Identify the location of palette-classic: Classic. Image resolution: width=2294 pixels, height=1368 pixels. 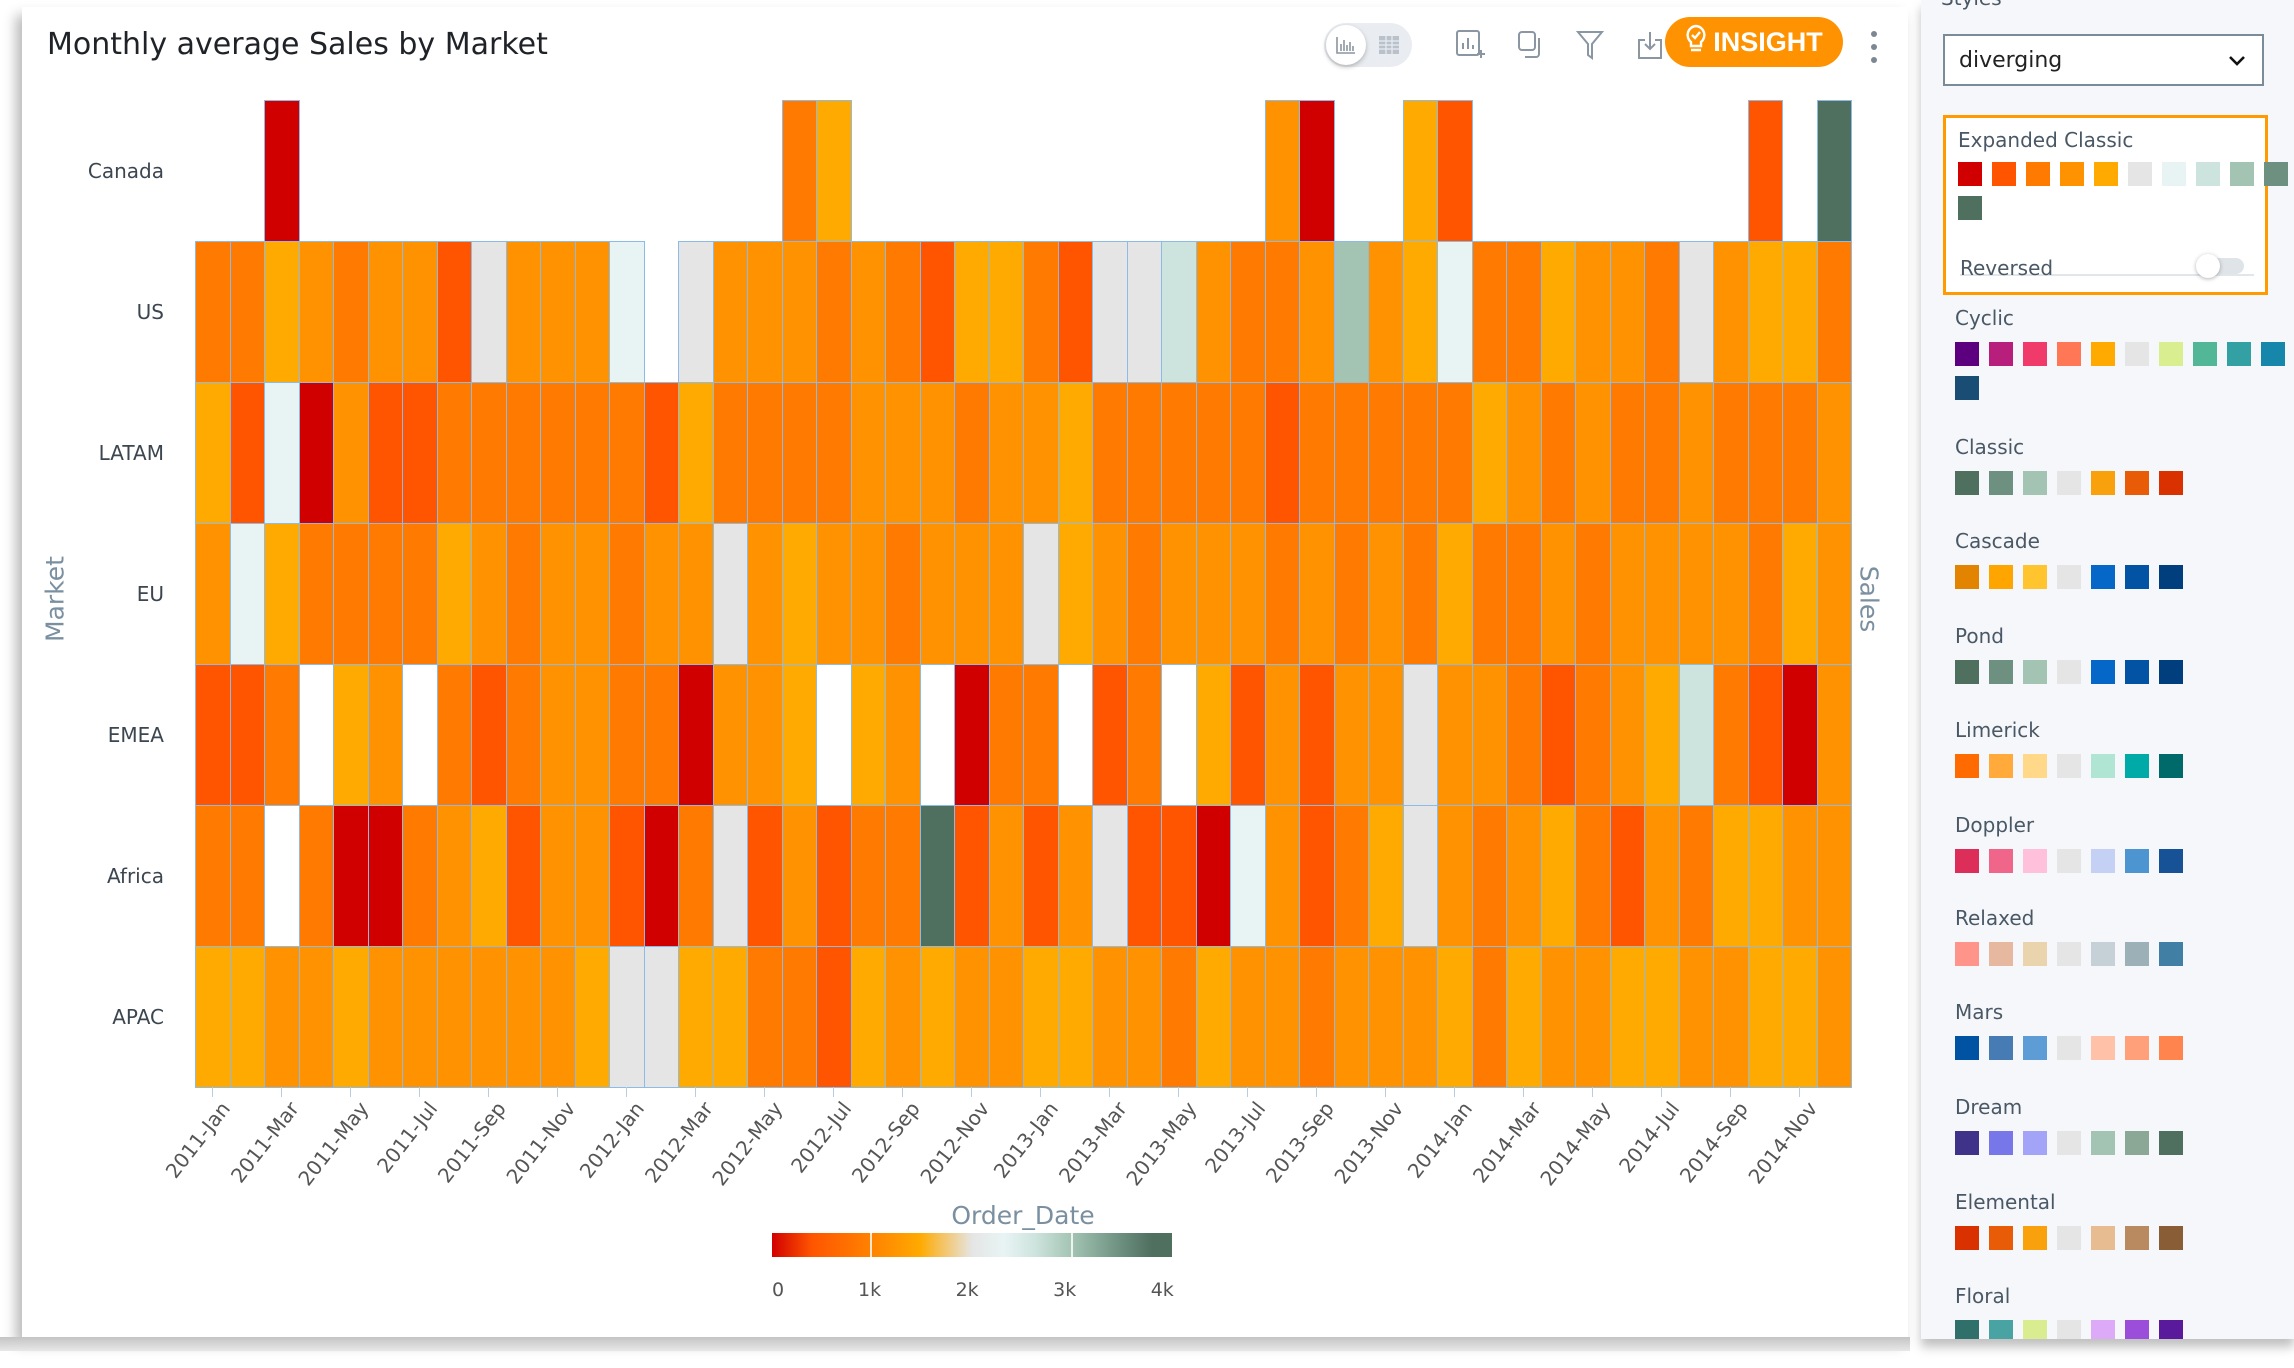
(2124, 465).